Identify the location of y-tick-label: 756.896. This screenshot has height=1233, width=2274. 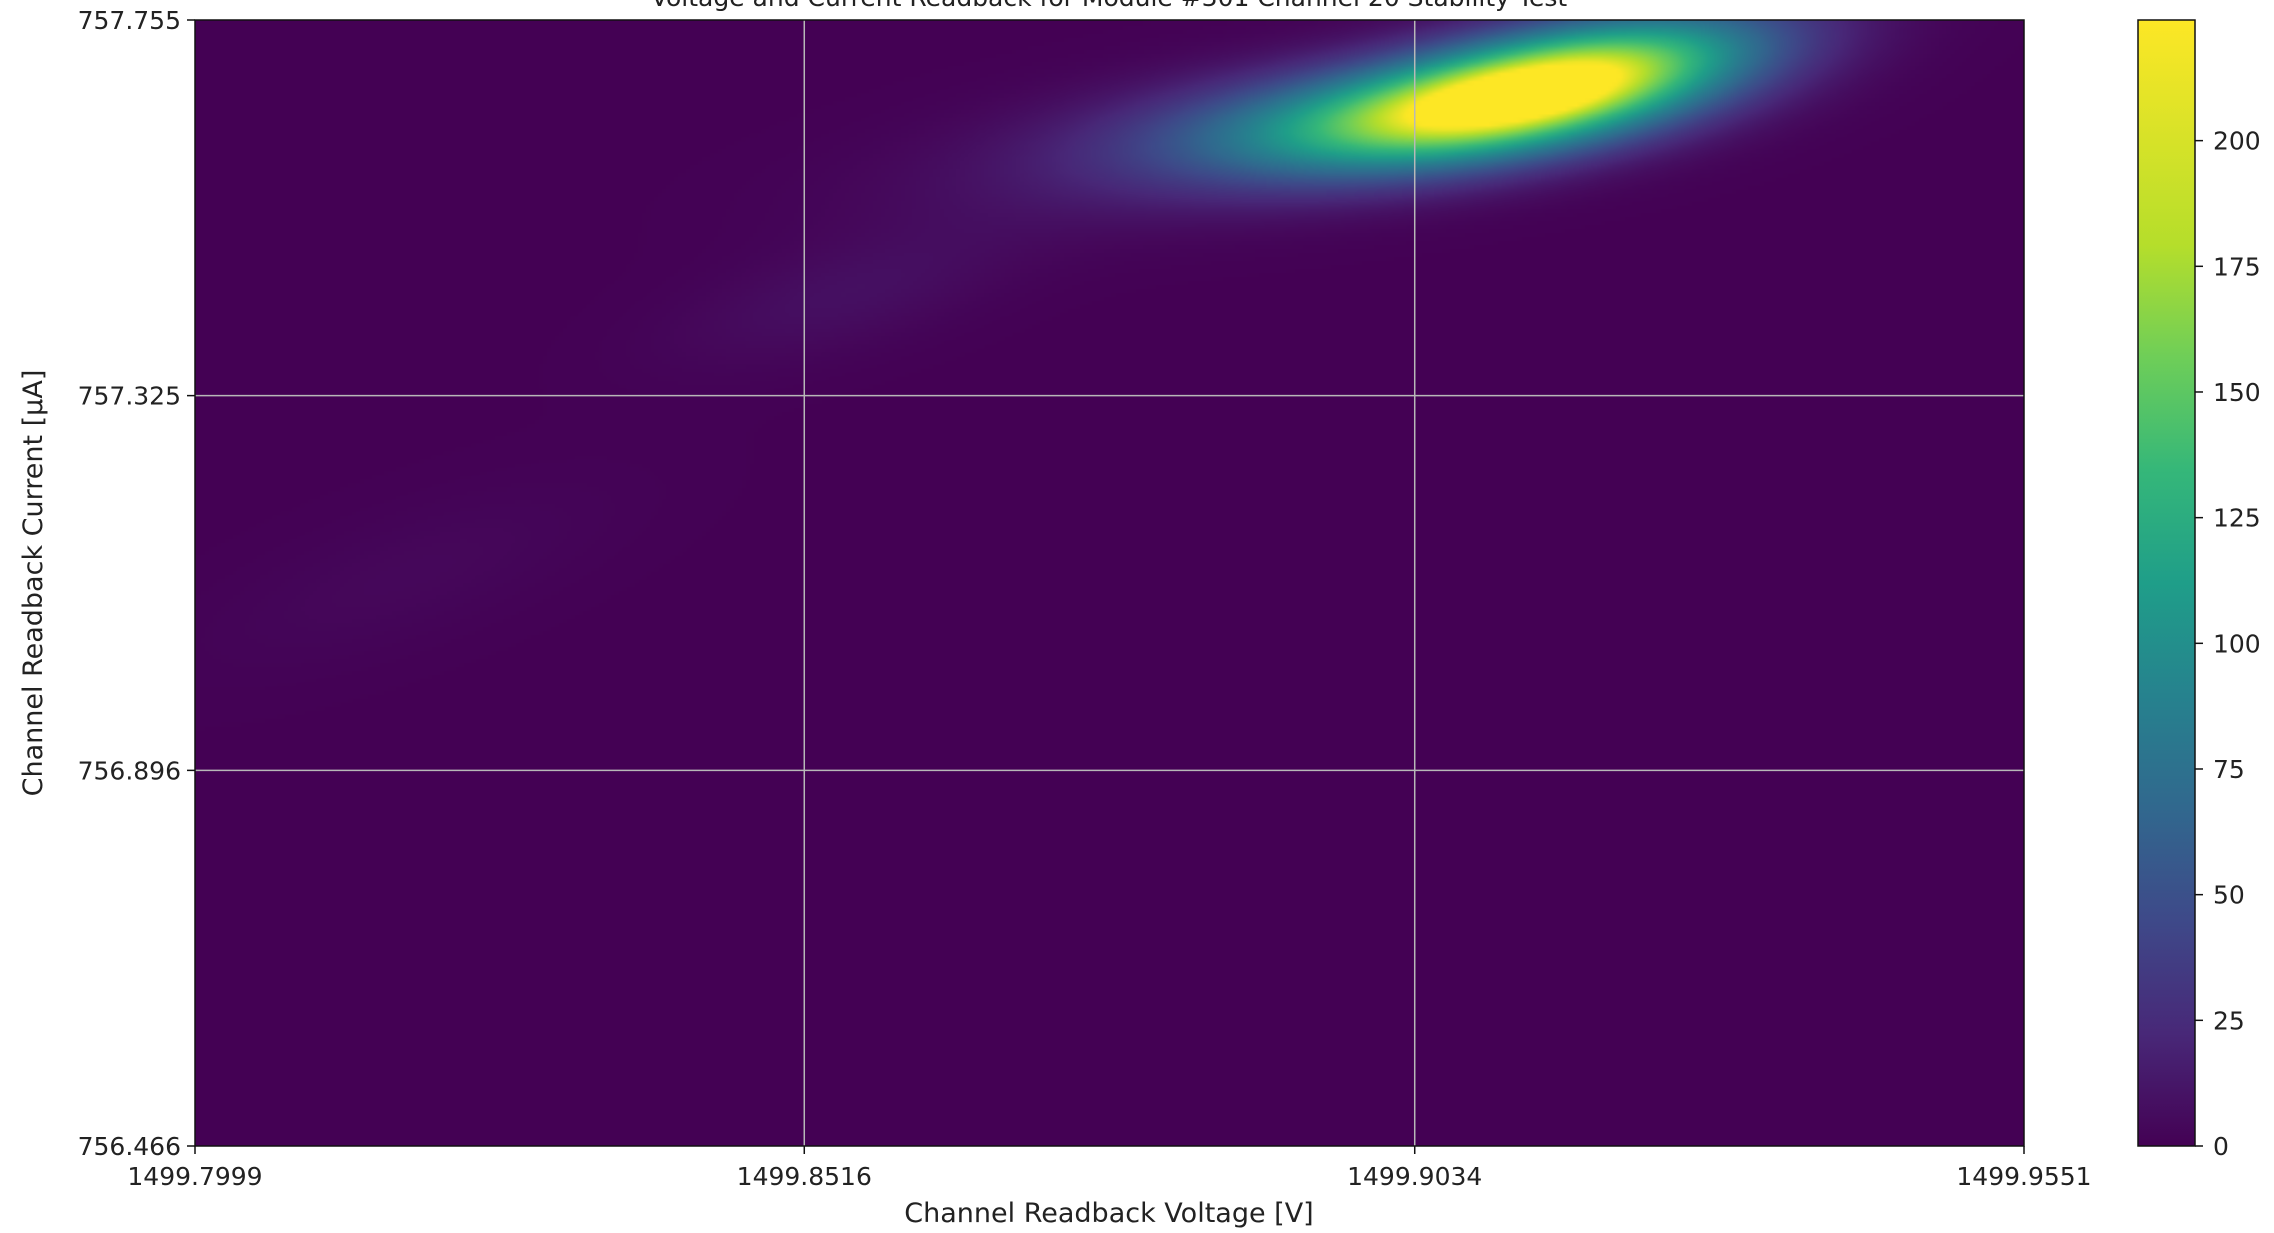
(129, 770).